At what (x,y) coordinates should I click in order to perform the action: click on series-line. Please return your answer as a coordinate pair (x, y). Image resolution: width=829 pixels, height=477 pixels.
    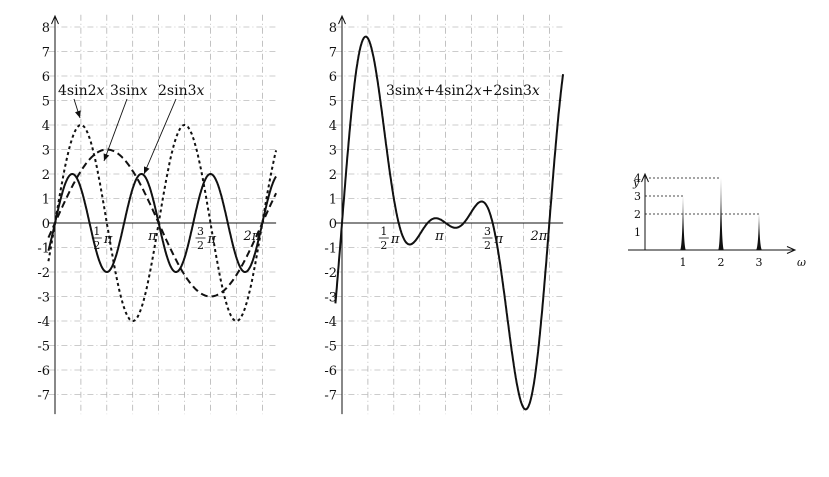
    Looking at the image, I should click on (162, 223).